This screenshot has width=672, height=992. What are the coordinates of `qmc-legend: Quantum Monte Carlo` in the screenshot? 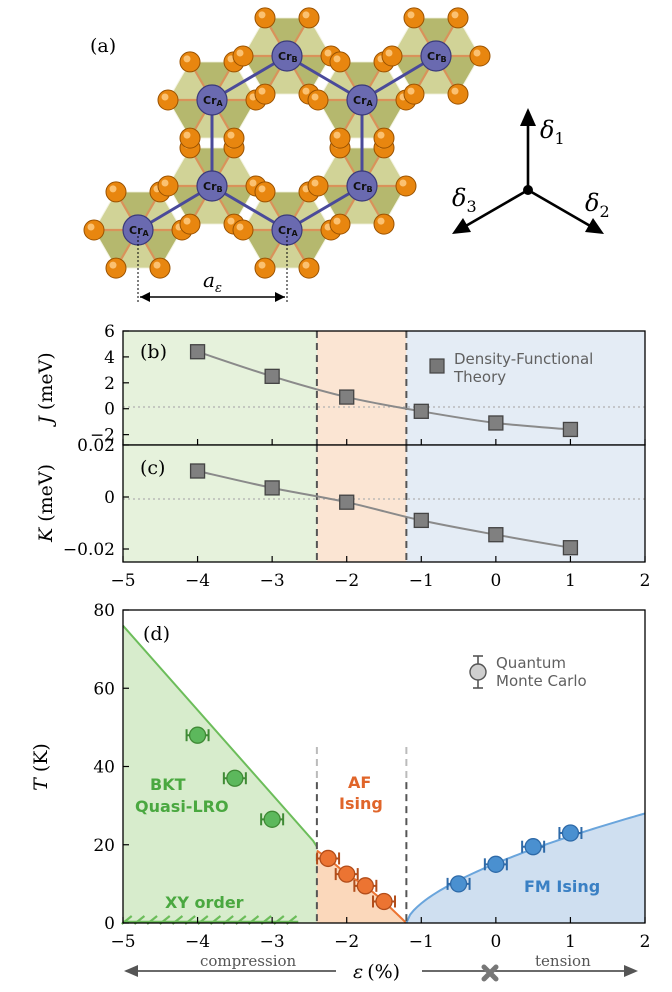 It's located at (528, 672).